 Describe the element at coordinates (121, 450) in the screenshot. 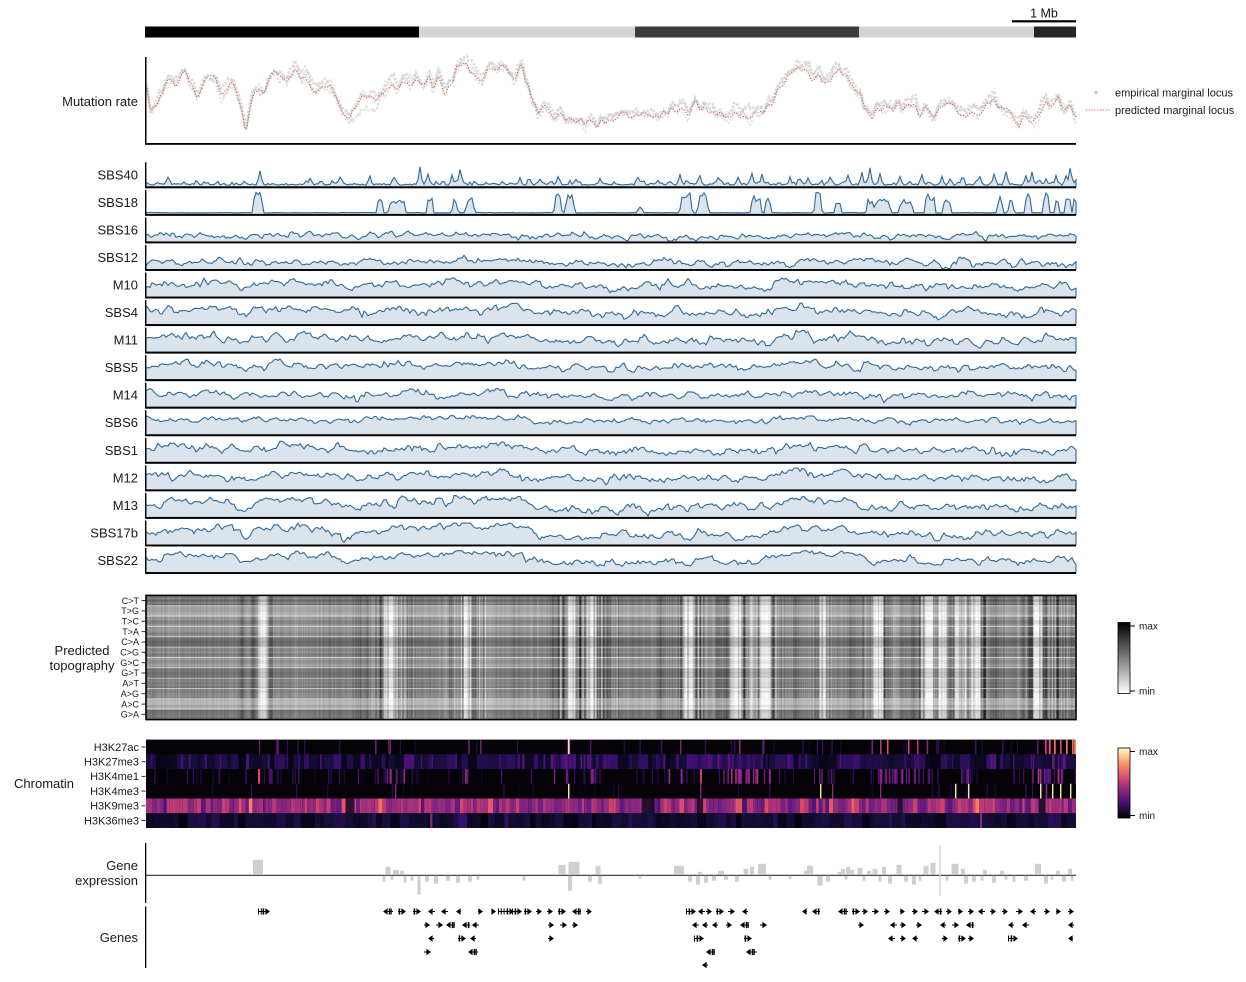

I see `svg-text: SBS1` at that location.